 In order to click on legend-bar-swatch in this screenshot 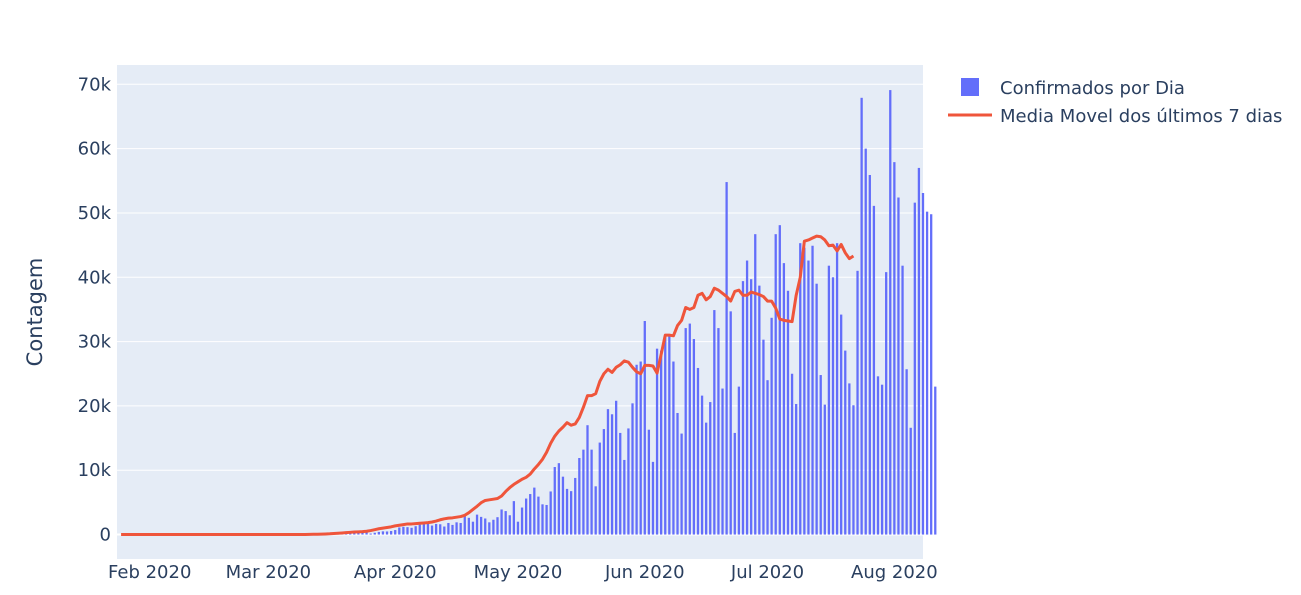, I will do `click(970, 87)`.